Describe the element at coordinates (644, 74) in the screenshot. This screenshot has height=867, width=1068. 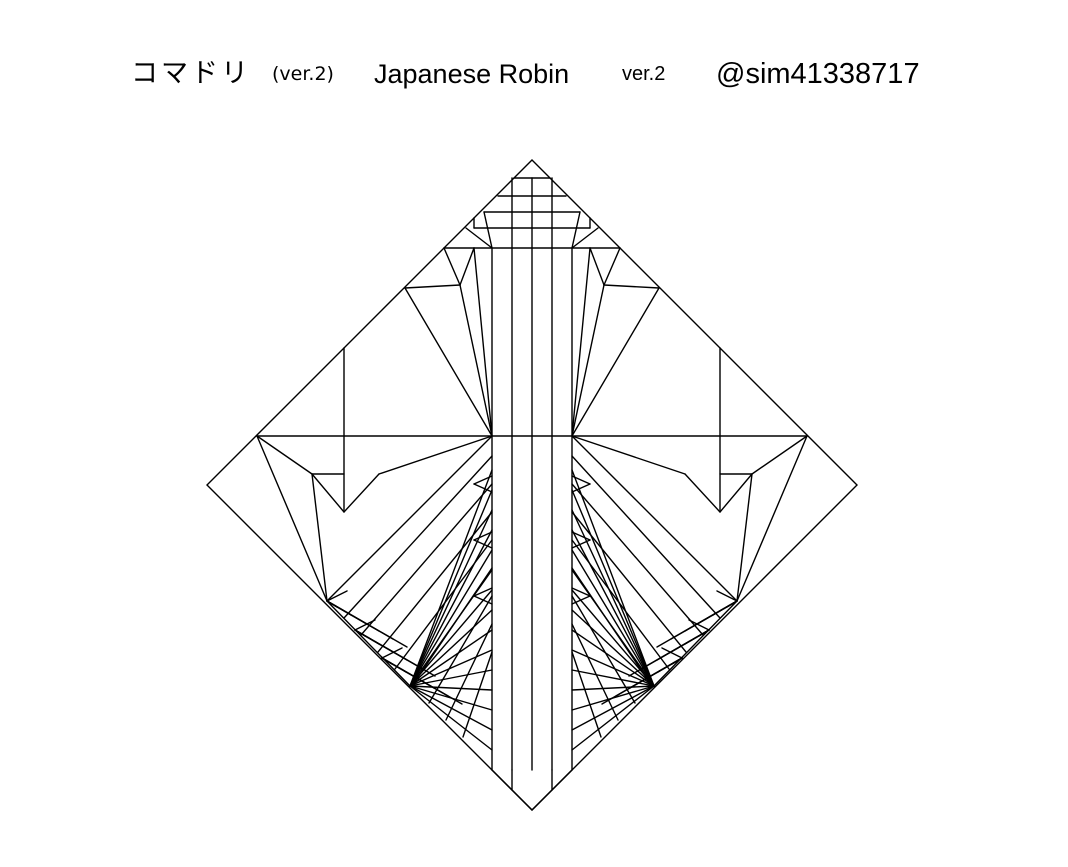
I see `english-version-label: ver.2` at that location.